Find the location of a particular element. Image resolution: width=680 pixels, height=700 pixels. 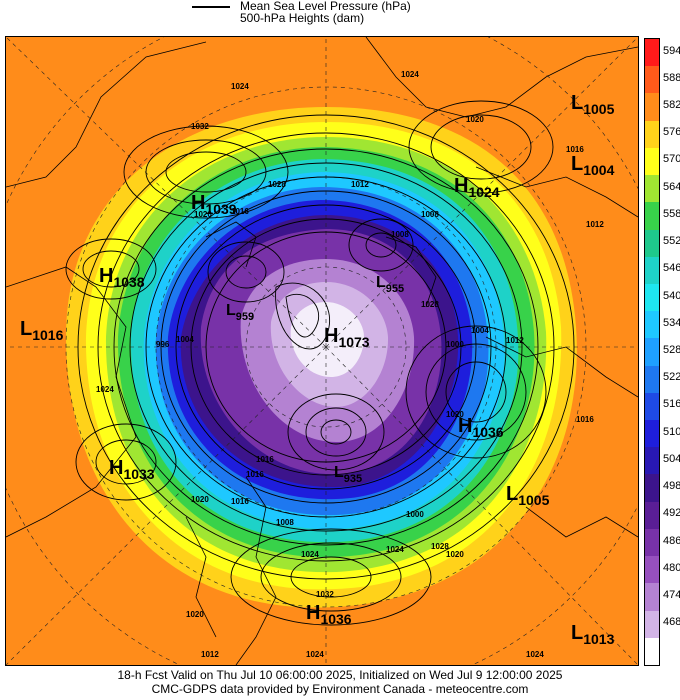

isobar-label: 996 is located at coordinates (163, 344).